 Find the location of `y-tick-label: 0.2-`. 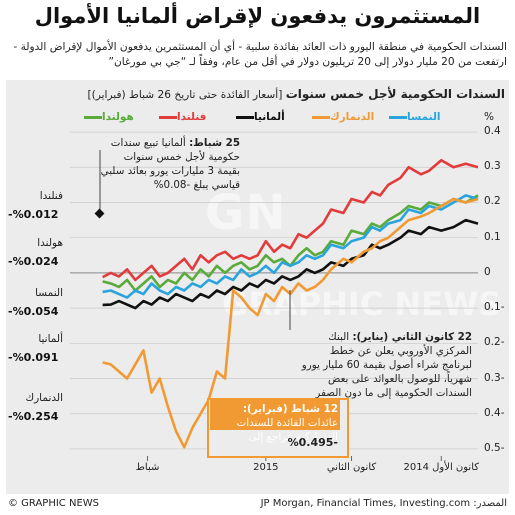

y-tick-label: 0.2- is located at coordinates (494, 342).